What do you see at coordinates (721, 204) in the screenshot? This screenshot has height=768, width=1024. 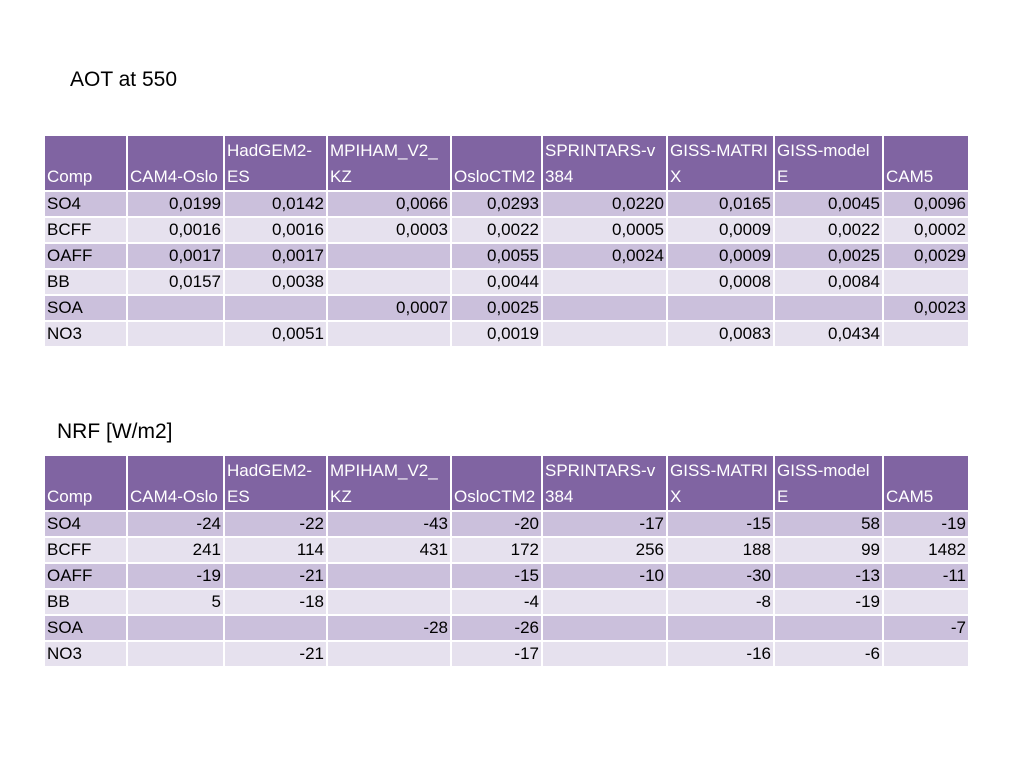 I see `value-cell: 0,0165` at bounding box center [721, 204].